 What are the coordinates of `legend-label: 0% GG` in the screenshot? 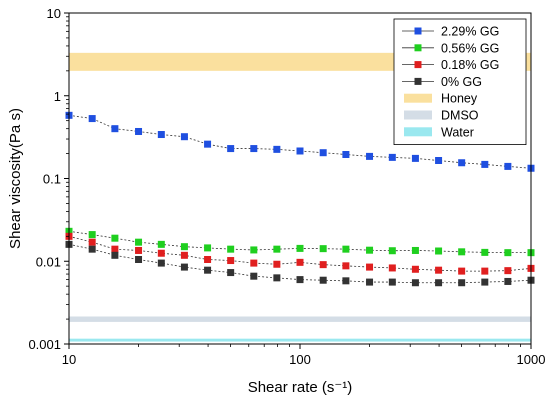 It's located at (461, 82).